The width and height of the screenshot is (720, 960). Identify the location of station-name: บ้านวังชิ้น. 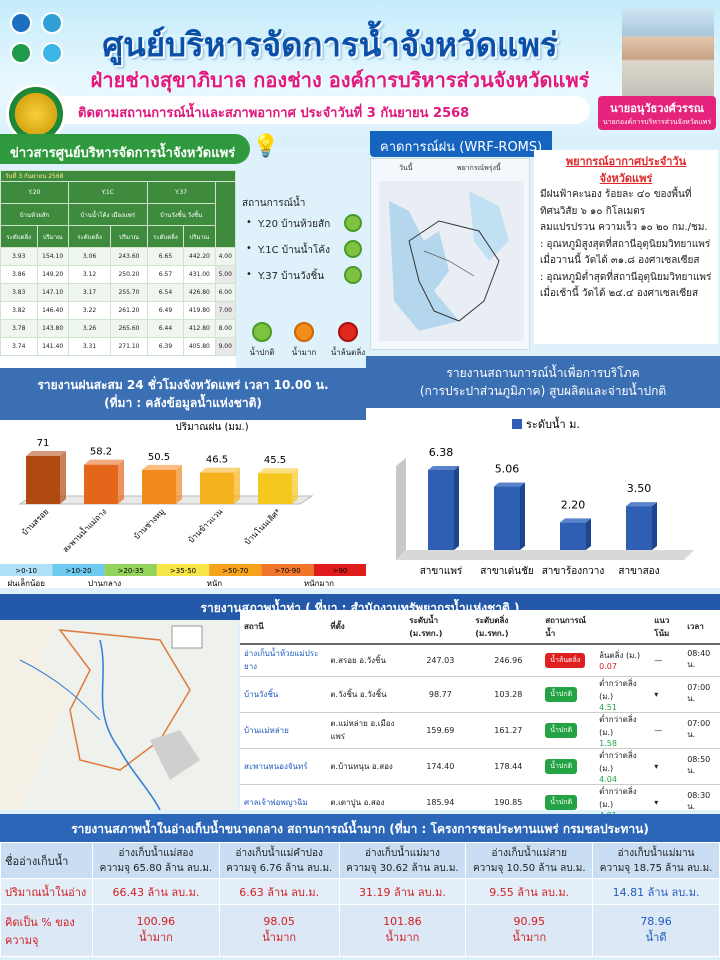
(283, 694).